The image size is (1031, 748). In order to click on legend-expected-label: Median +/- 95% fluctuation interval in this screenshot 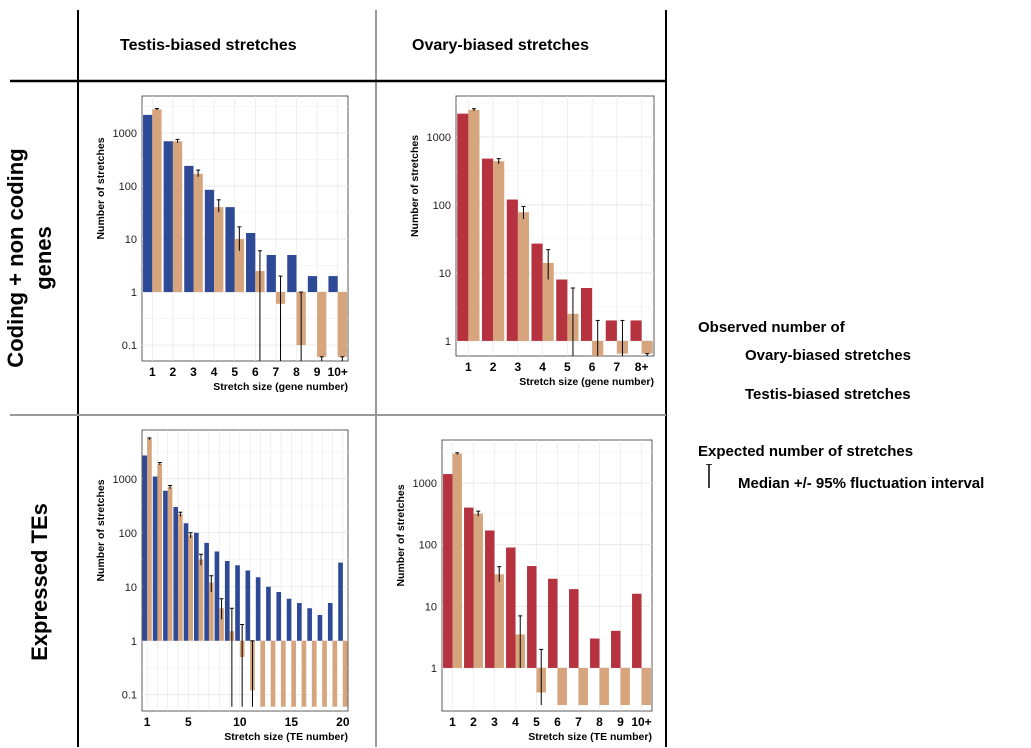, I will do `click(861, 483)`.